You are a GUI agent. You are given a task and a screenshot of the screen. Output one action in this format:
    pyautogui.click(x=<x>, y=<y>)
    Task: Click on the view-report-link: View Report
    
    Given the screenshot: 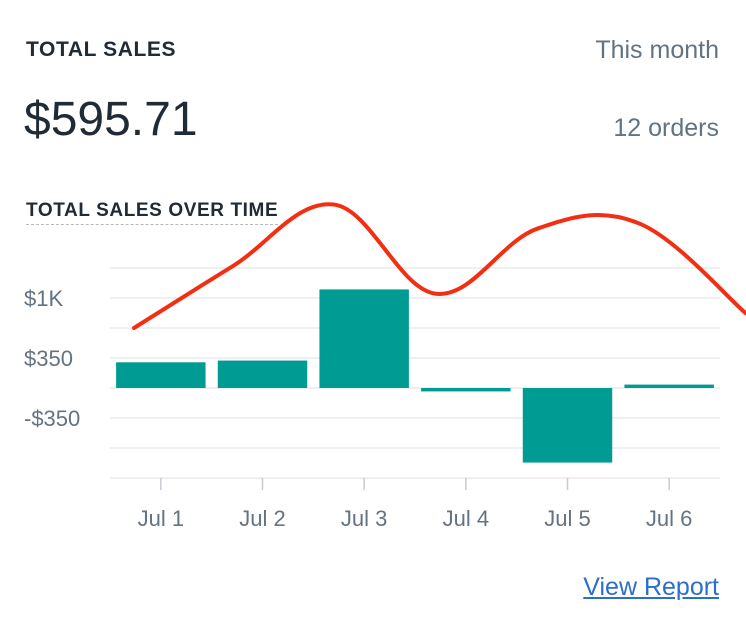 What is the action you would take?
    pyautogui.click(x=651, y=587)
    